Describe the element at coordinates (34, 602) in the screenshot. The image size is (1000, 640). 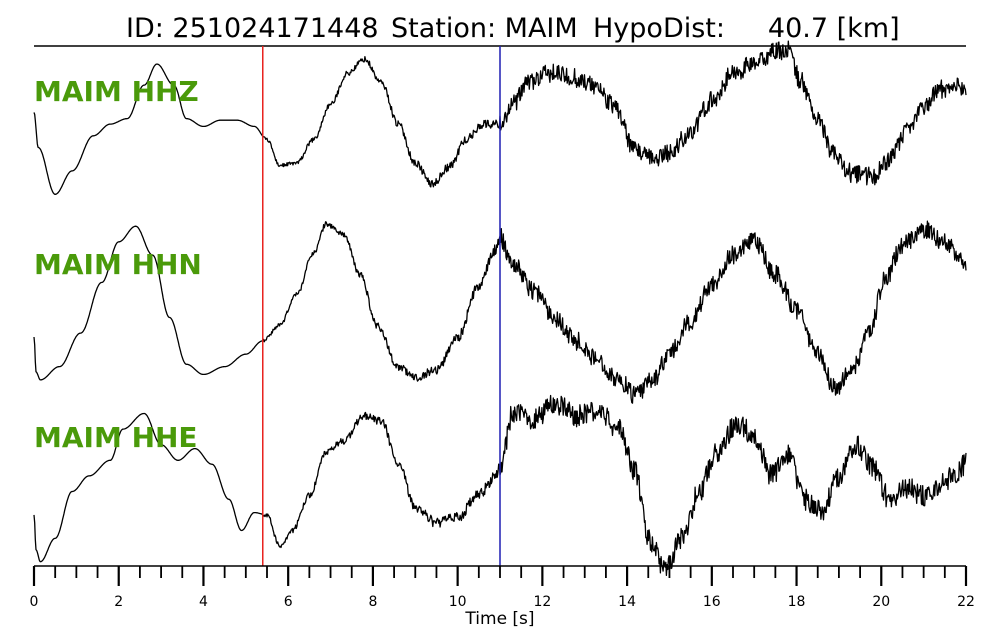
I see `x-tick-label: 0` at that location.